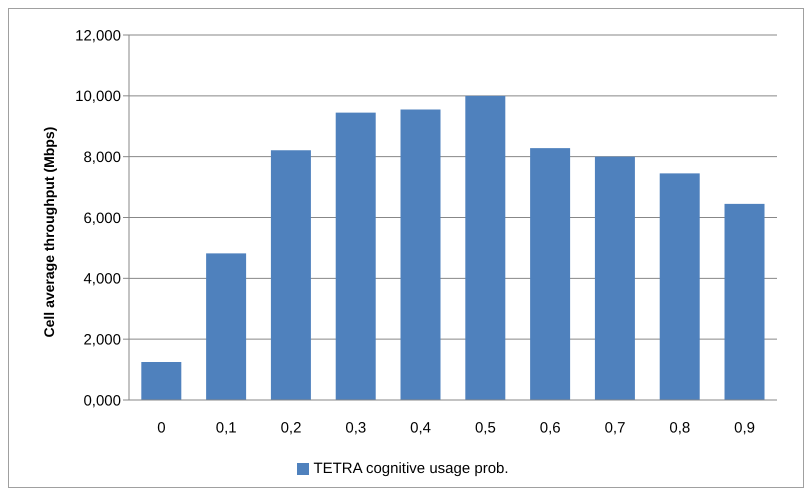 This screenshot has height=494, width=810. I want to click on y-tick-label: 4,000, so click(102, 279).